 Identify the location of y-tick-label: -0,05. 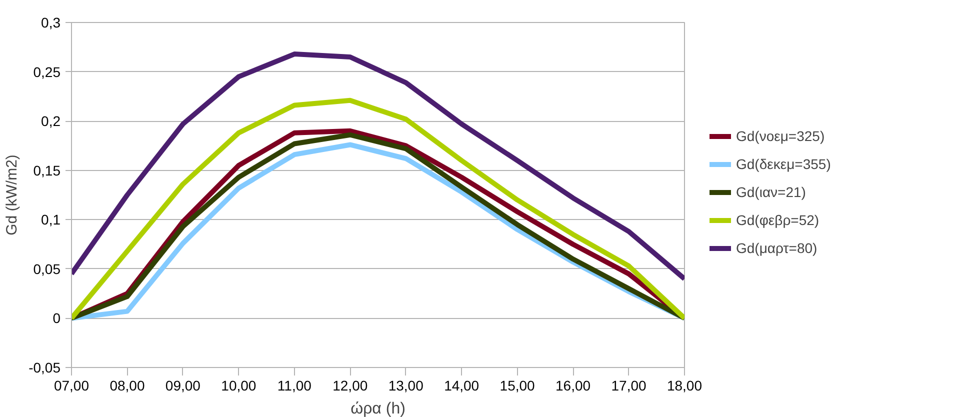
(44, 368).